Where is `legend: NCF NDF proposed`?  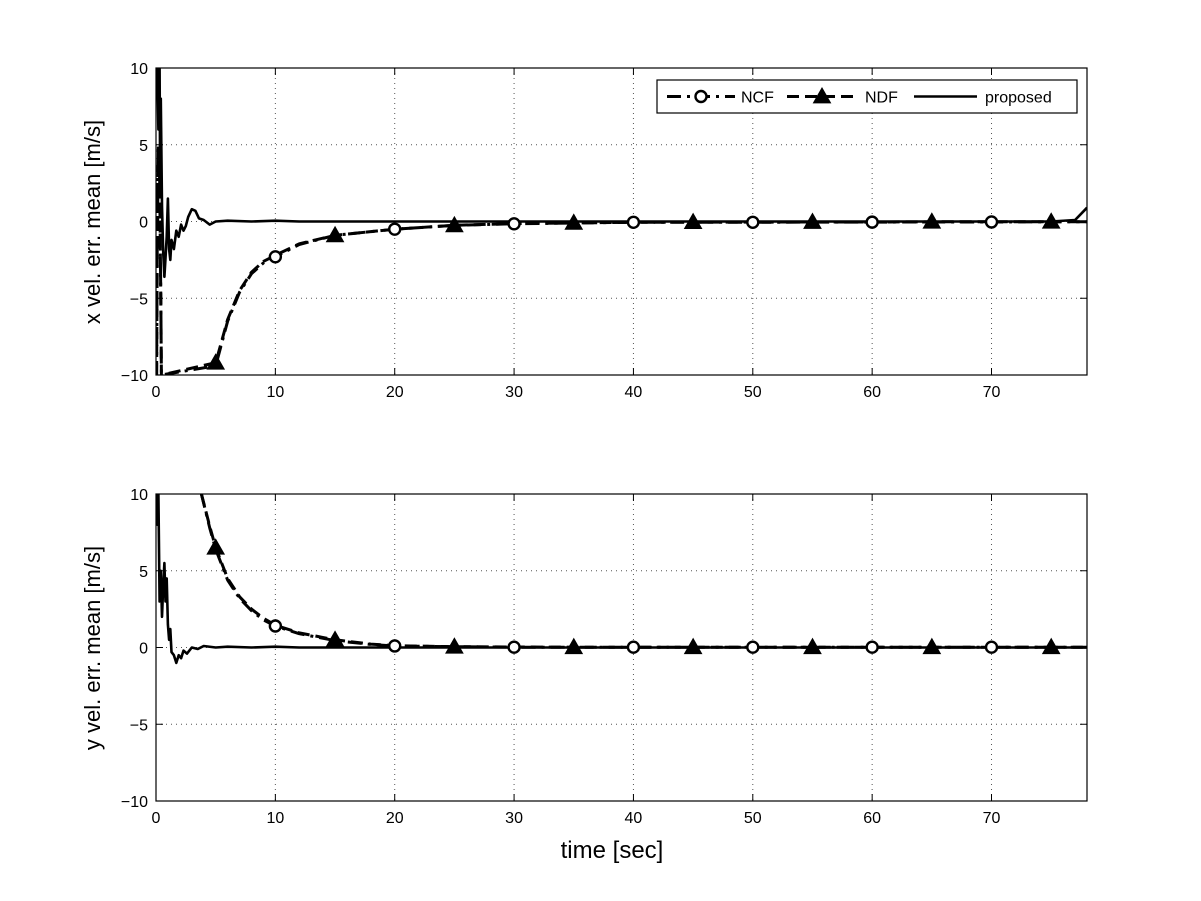
legend: NCF NDF proposed is located at coordinates (867, 96).